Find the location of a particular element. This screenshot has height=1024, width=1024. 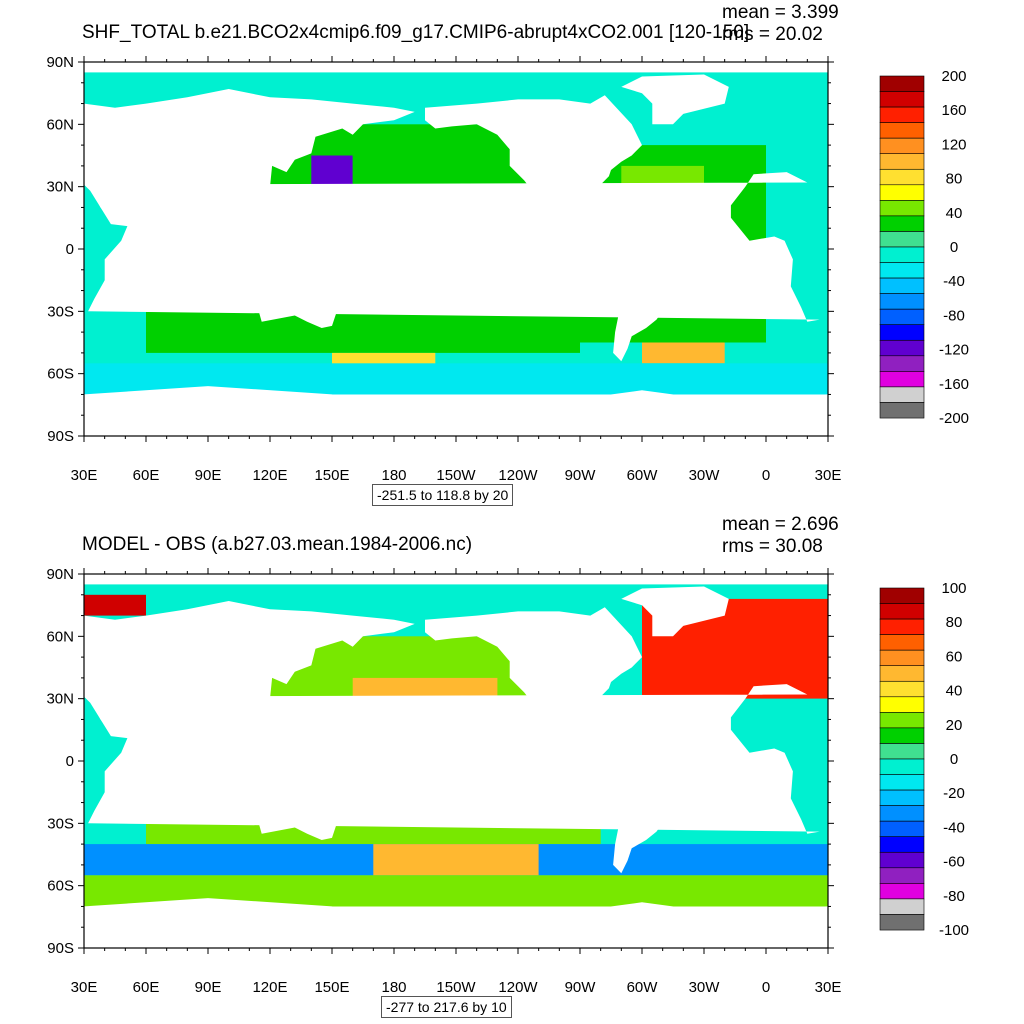

lon-label: 90W is located at coordinates (581, 987).